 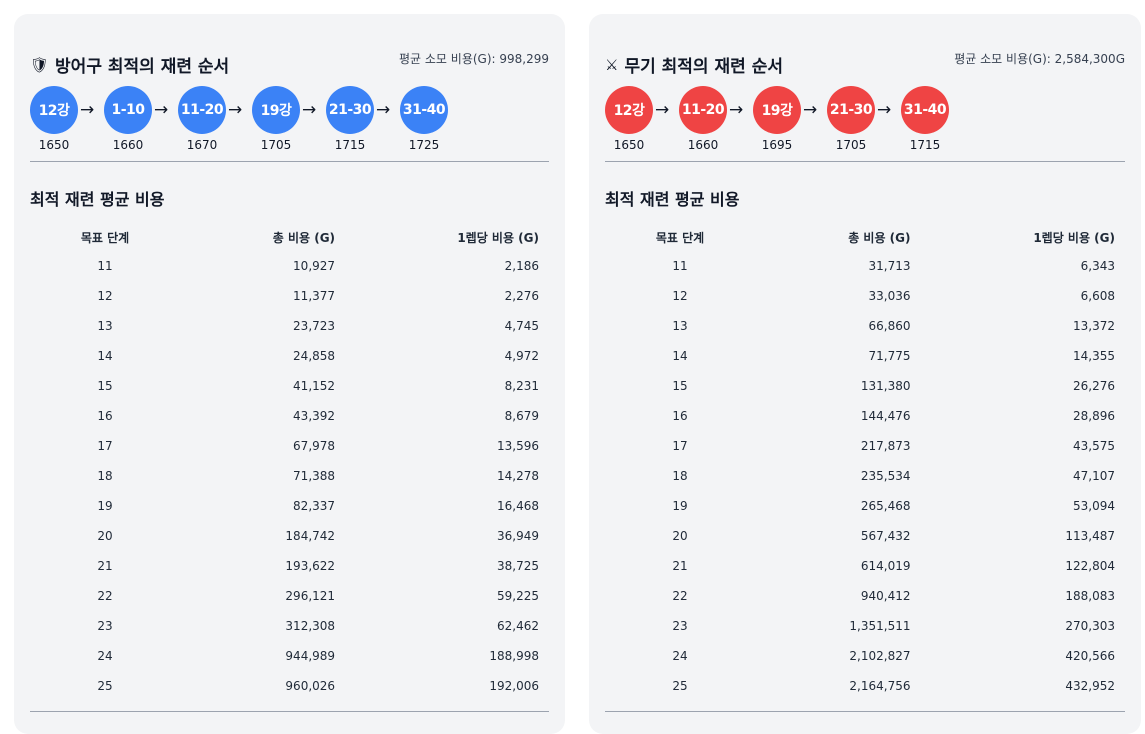 What do you see at coordinates (1090, 566) in the screenshot?
I see `cell-per-level: 122,804` at bounding box center [1090, 566].